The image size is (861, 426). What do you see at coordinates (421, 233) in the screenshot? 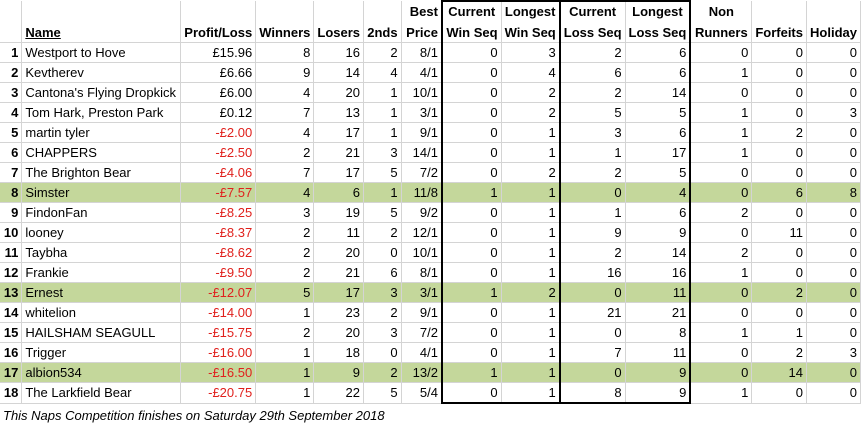
I see `best-price-cell: 12/1` at bounding box center [421, 233].